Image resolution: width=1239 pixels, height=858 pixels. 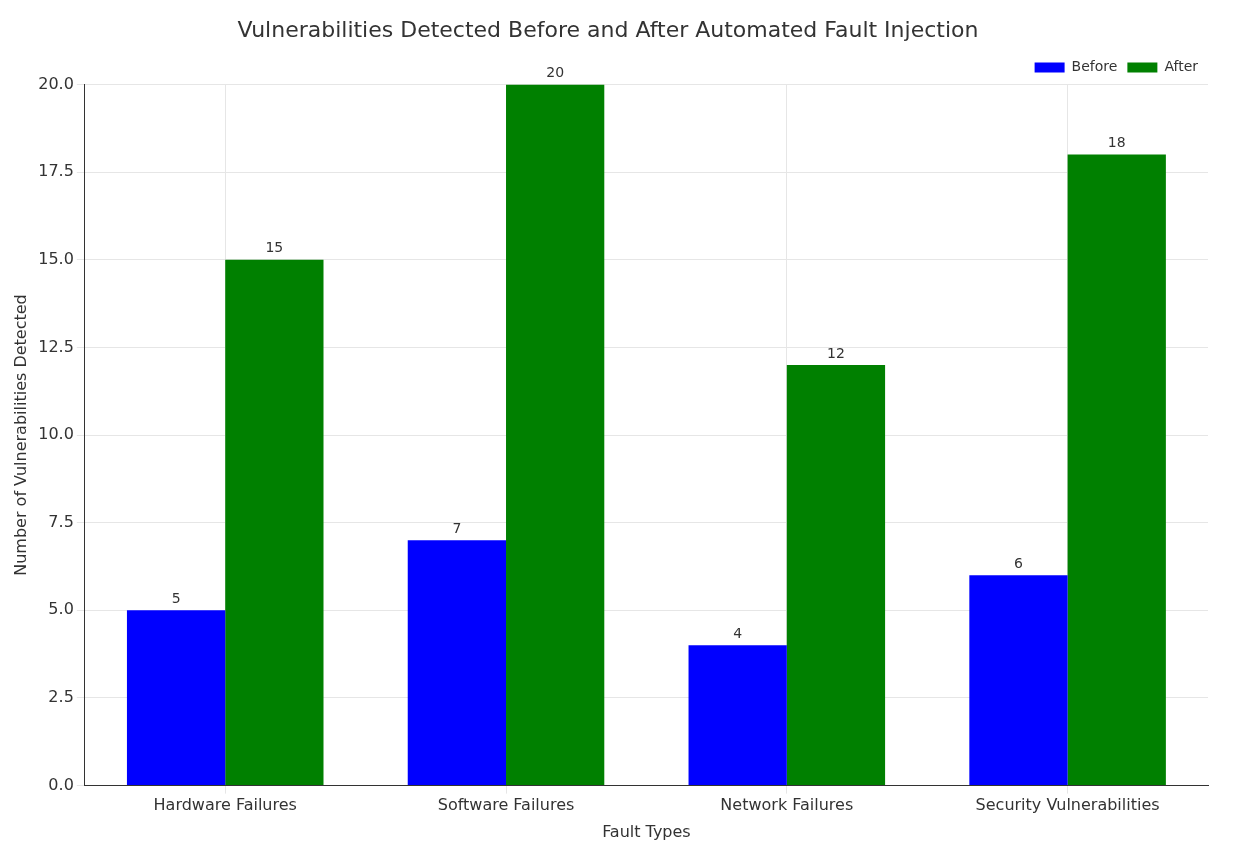 I want to click on data-label: 18, so click(x=1116, y=142).